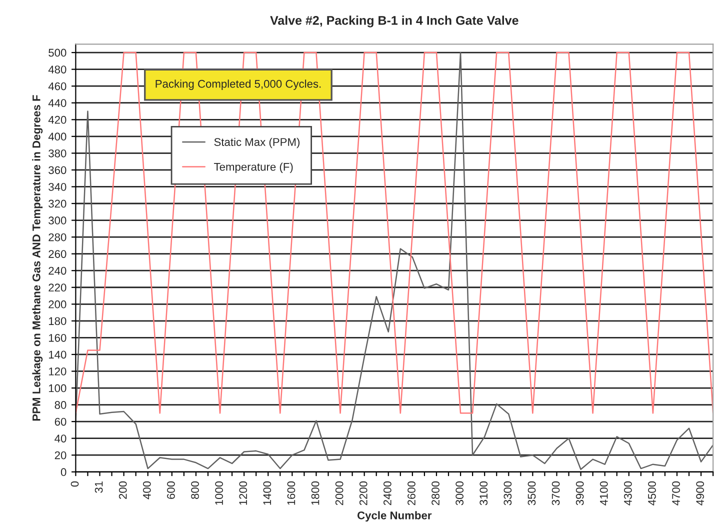 The height and width of the screenshot is (532, 721). Describe the element at coordinates (57, 170) in the screenshot. I see `y-tick-label: 360` at that location.